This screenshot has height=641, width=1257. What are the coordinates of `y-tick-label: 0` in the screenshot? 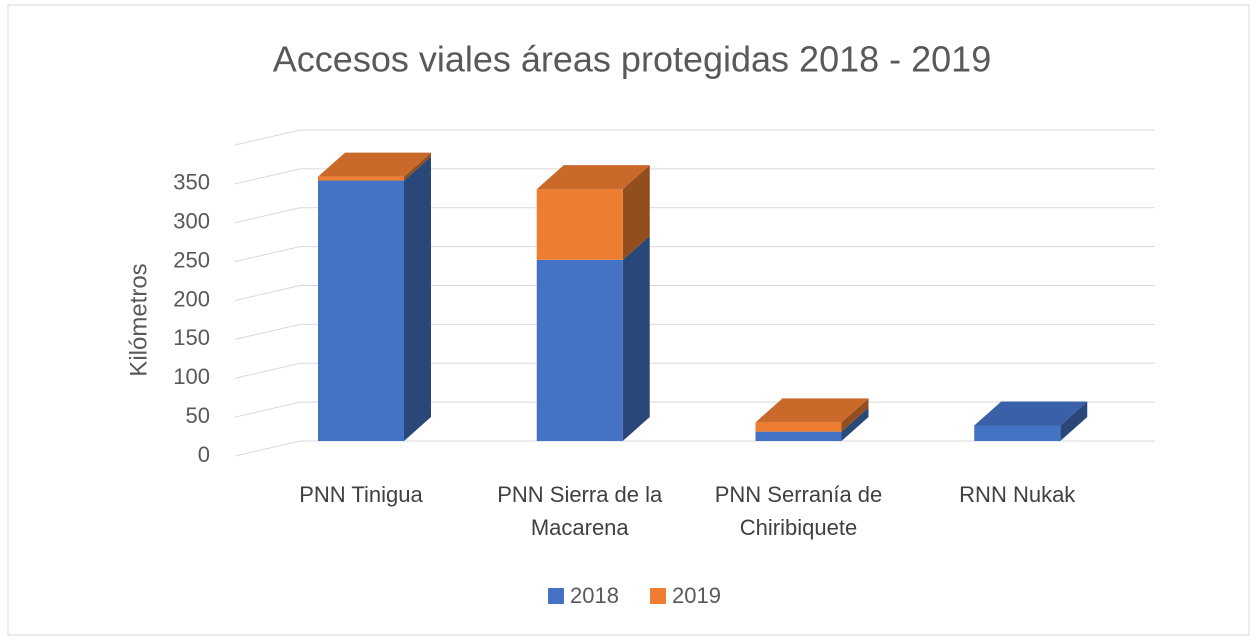 It's located at (204, 454).